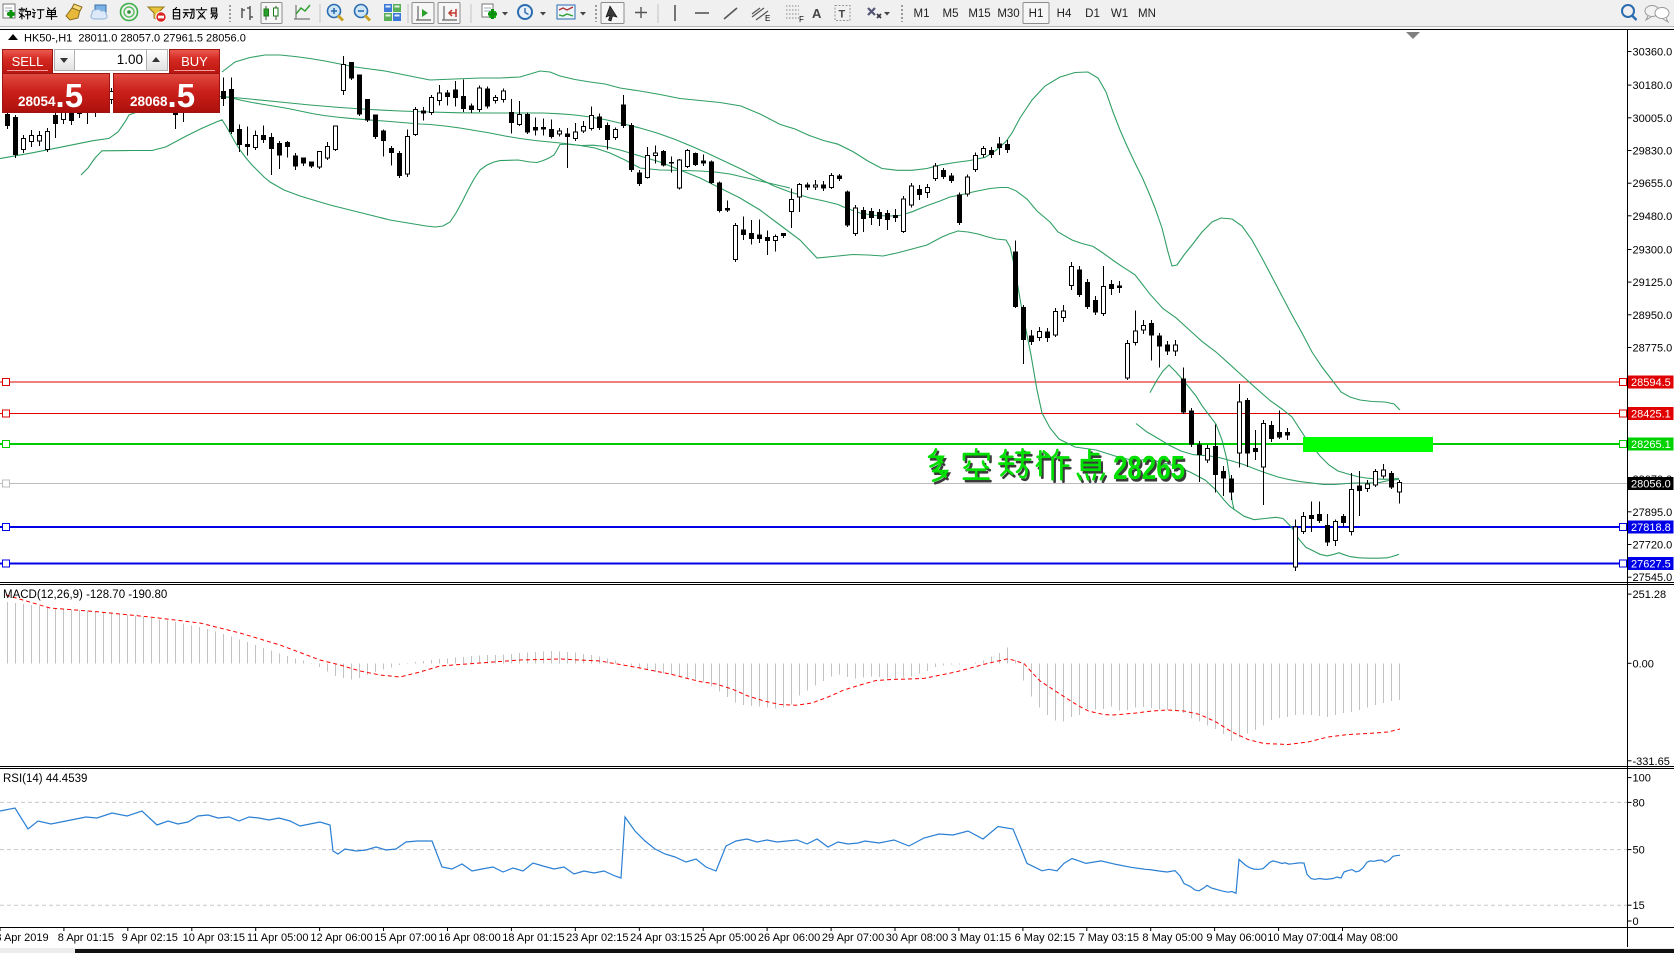 This screenshot has width=1674, height=953. I want to click on svg-text: M1, so click(922, 14).